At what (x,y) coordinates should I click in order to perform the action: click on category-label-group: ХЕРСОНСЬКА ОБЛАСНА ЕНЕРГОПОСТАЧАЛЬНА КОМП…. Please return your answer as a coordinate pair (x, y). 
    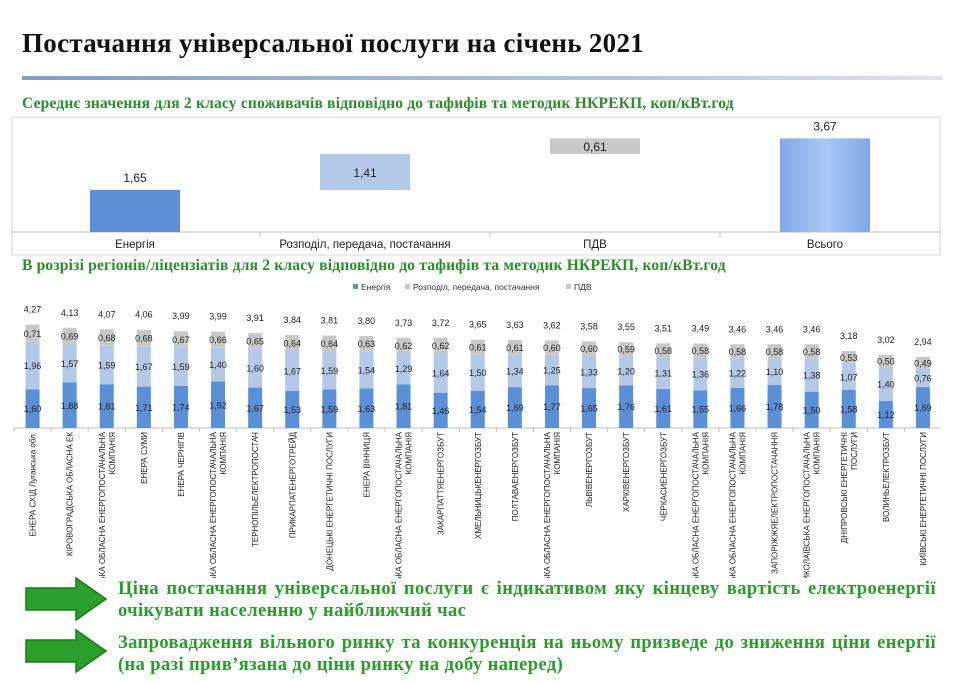
    Looking at the image, I should click on (218, 504).